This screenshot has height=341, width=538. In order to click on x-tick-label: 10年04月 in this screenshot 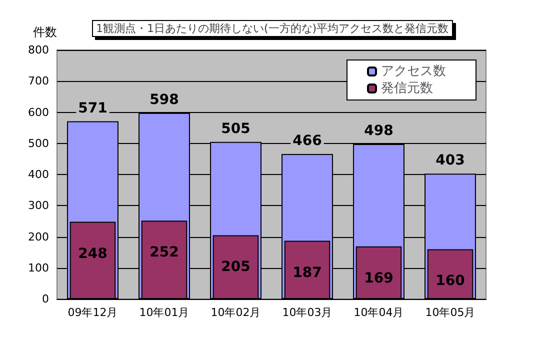, I will do `click(379, 312)`.